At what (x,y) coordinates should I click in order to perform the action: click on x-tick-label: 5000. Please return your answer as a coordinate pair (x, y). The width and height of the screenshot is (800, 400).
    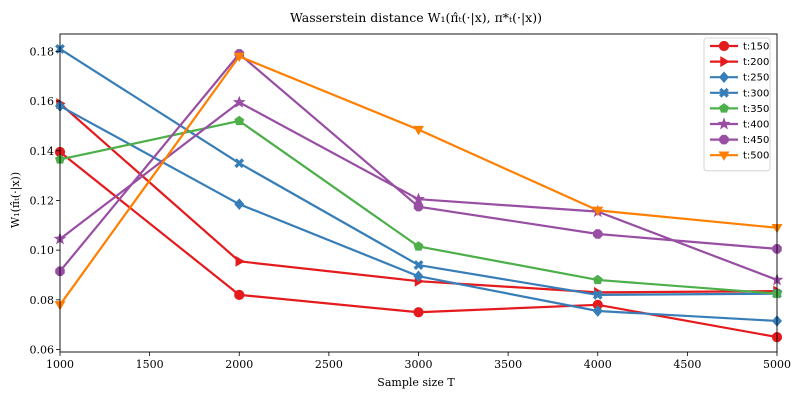
    Looking at the image, I should click on (777, 364).